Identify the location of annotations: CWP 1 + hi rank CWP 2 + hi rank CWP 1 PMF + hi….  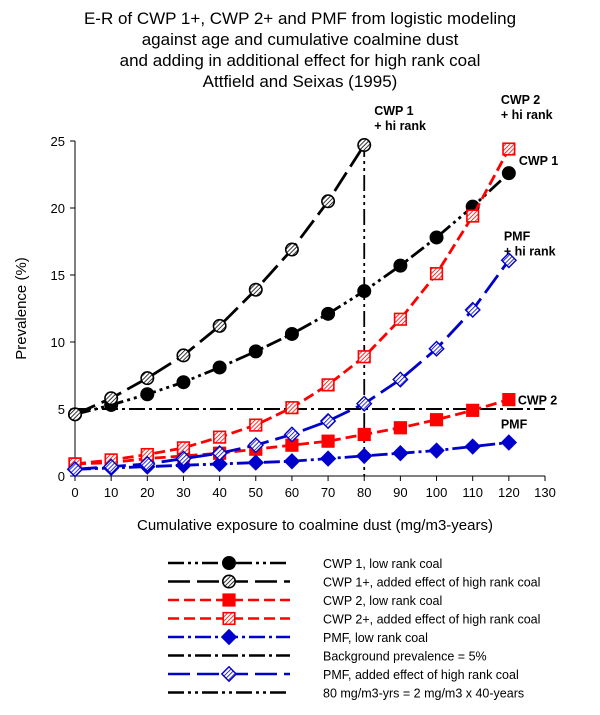
(466, 262).